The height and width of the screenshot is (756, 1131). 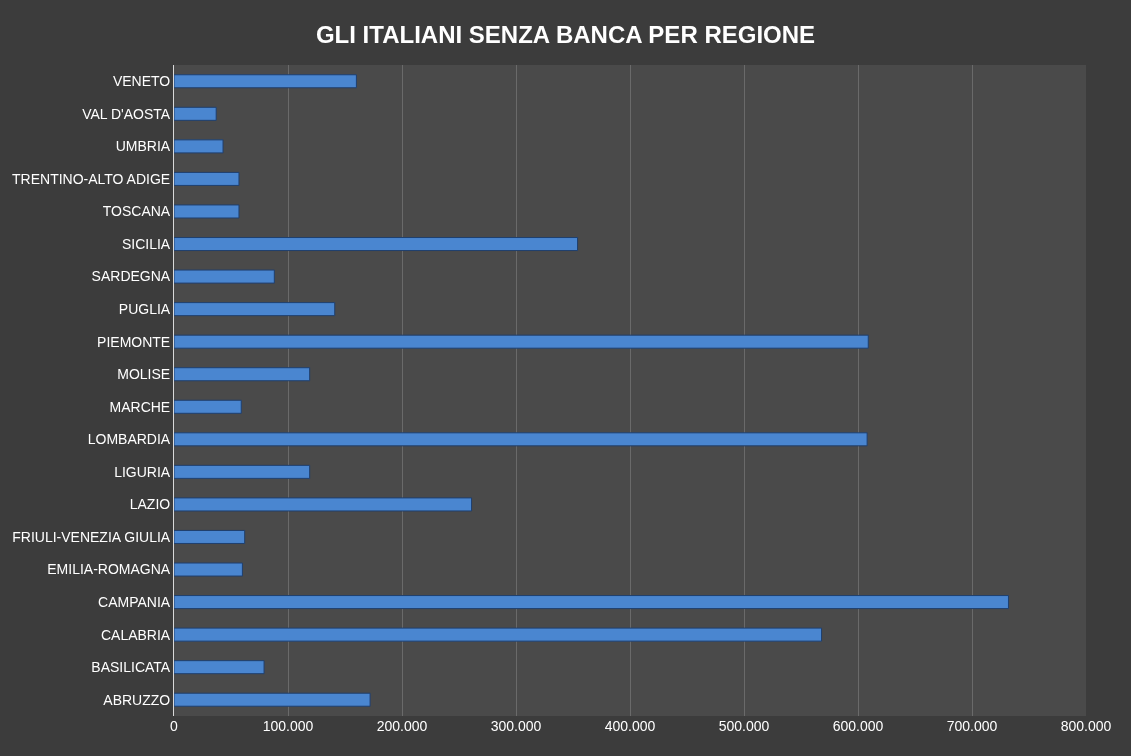 I want to click on x-tick-label: 100.000, so click(x=288, y=726).